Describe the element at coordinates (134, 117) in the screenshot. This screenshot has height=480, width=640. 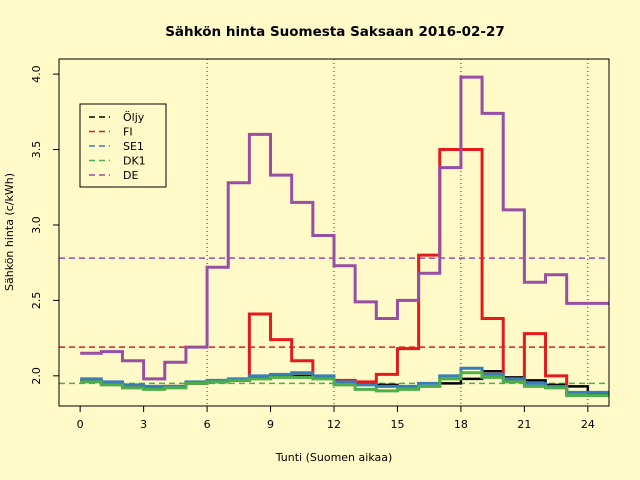
I see `legend-label-oljy: Öljy` at that location.